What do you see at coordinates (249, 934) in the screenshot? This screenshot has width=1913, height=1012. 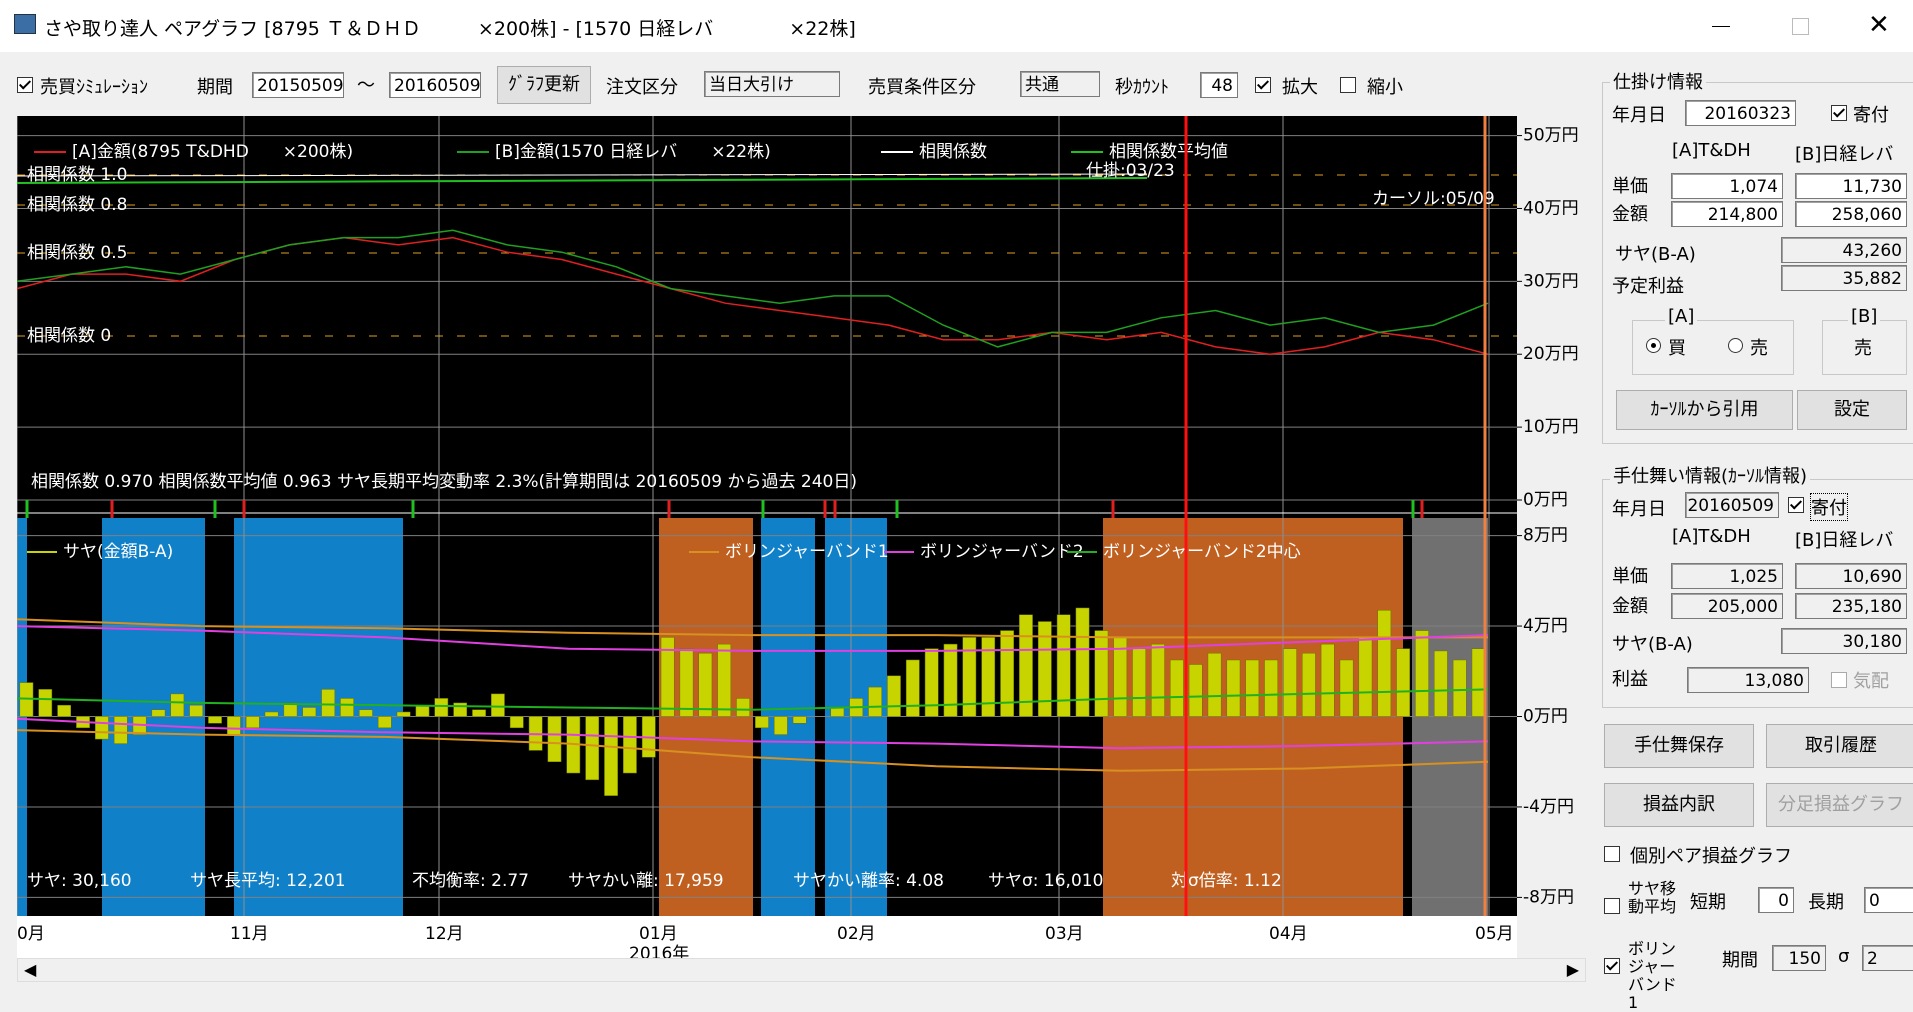 I see `x-tick-label: 11月` at bounding box center [249, 934].